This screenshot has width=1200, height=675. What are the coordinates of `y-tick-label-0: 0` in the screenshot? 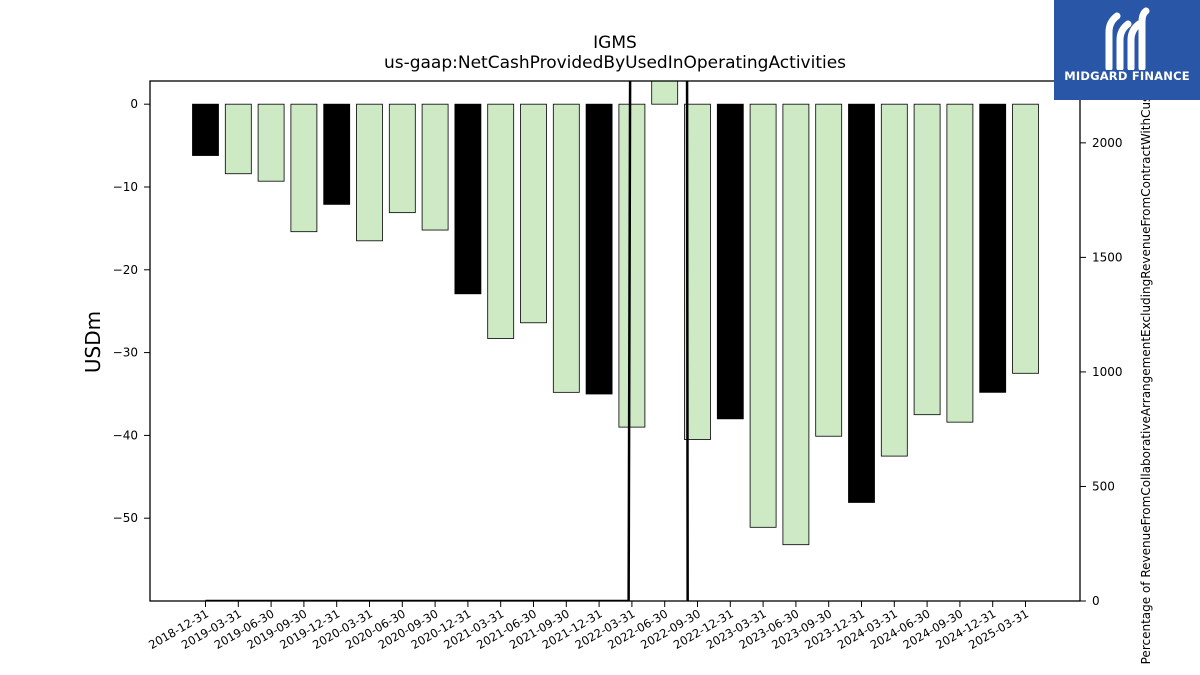 It's located at (134, 104).